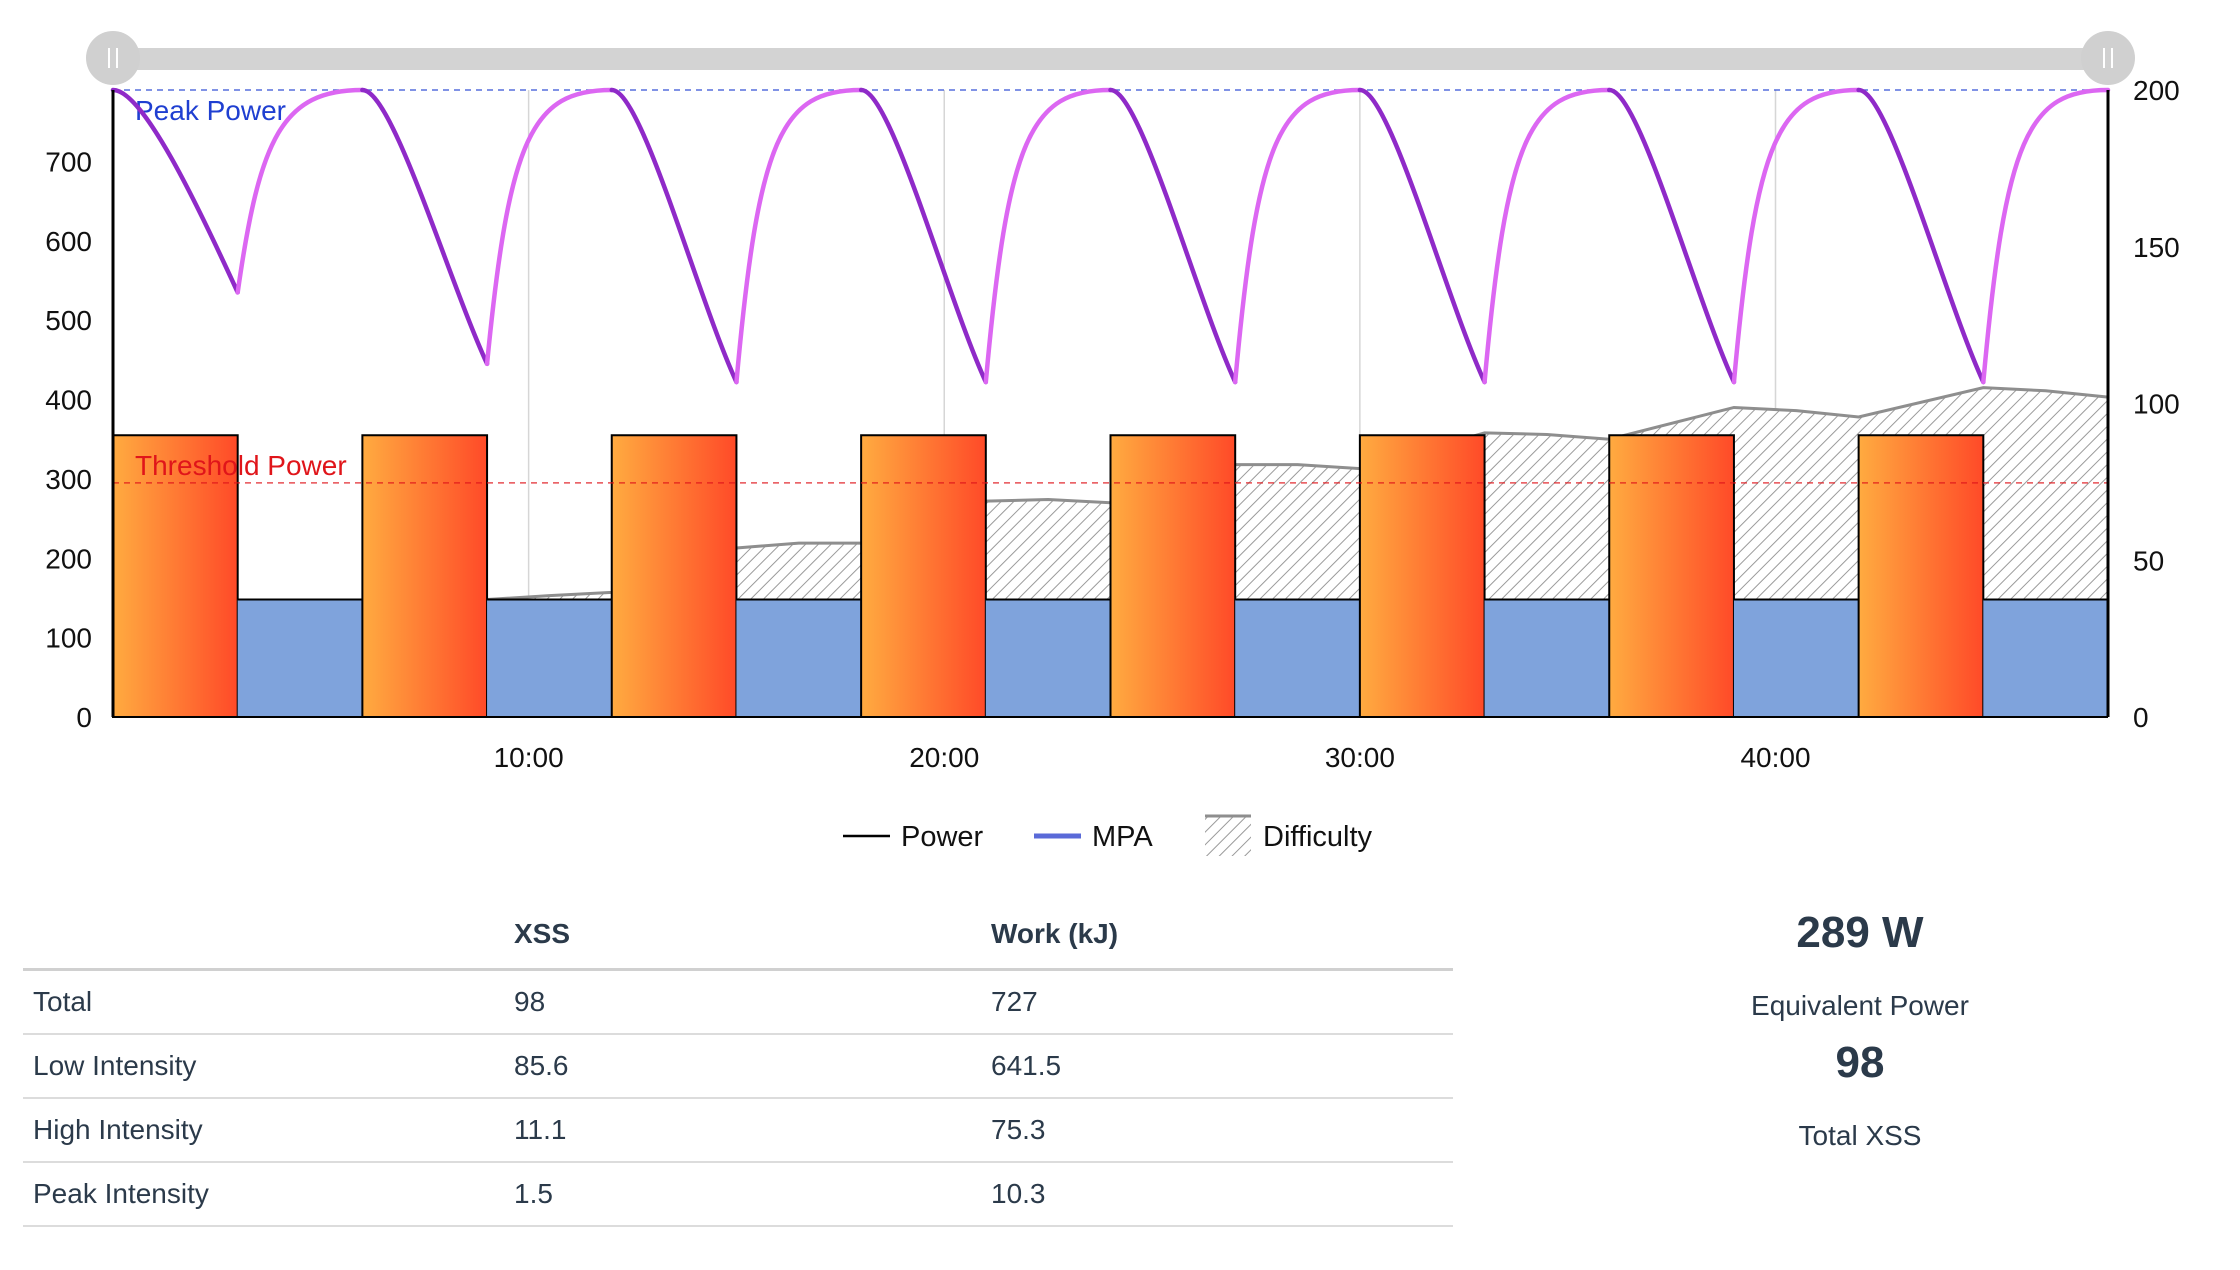  Describe the element at coordinates (2156, 247) in the screenshot. I see `y-tick-label-right: 150` at that location.